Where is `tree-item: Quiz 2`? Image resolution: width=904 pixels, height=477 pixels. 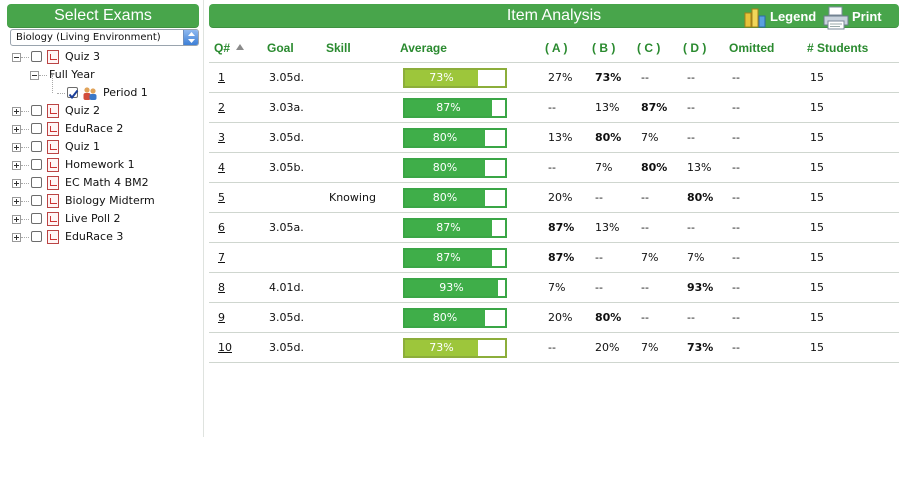
tree-item: Quiz 2 is located at coordinates (106, 111).